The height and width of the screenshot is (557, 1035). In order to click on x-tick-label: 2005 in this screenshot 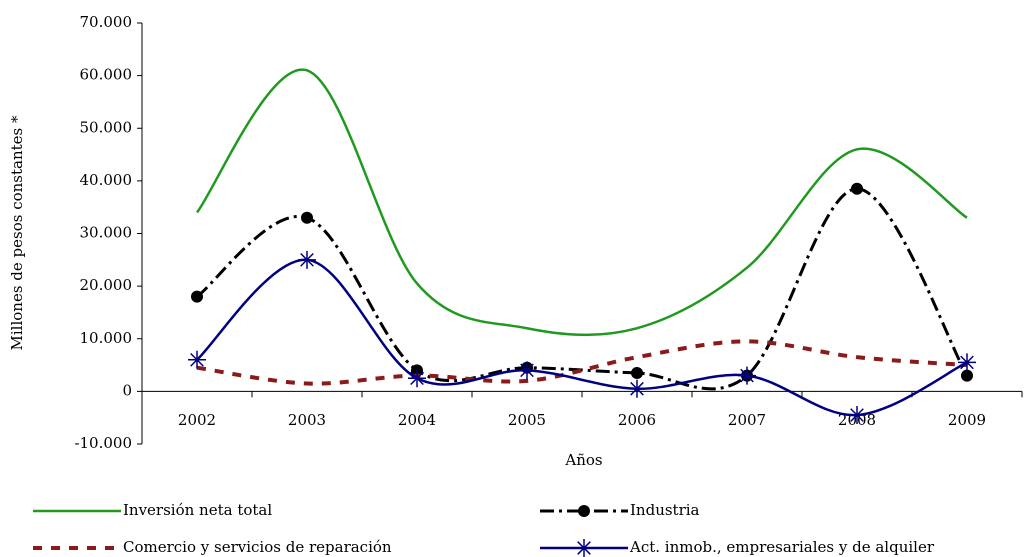, I will do `click(527, 420)`.